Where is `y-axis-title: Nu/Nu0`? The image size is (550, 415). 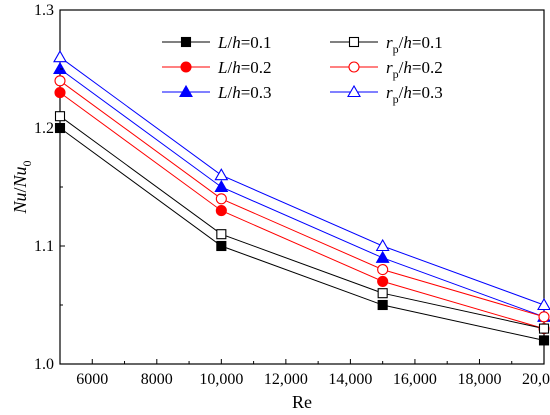 y-axis-title: Nu/Nu0 is located at coordinates (22, 187).